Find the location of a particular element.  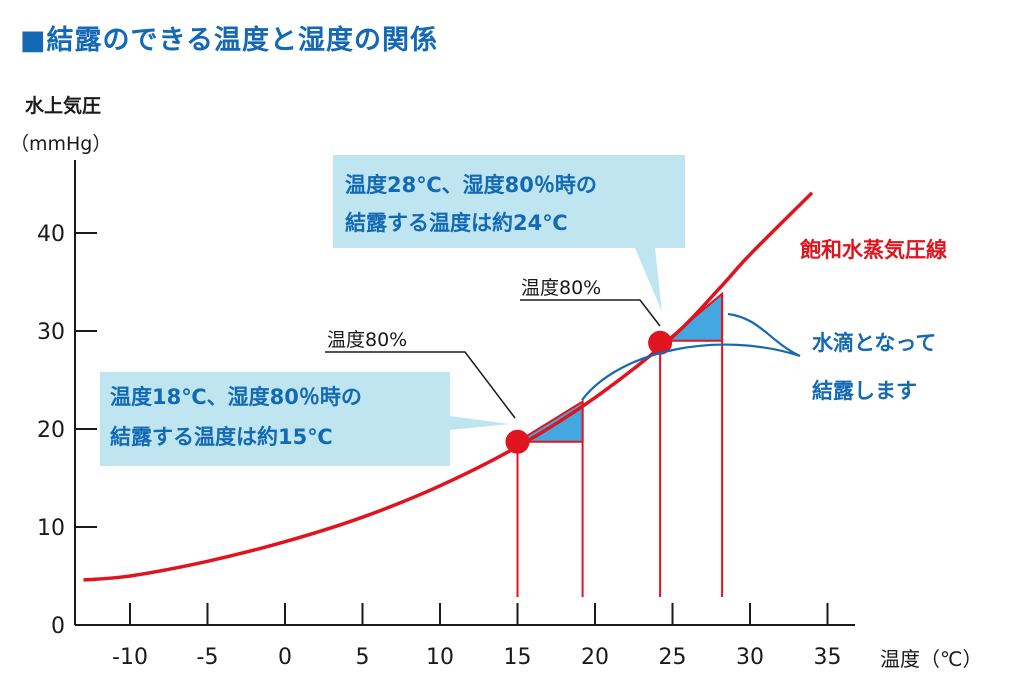

y-tick-label: 10 is located at coordinates (51, 528).